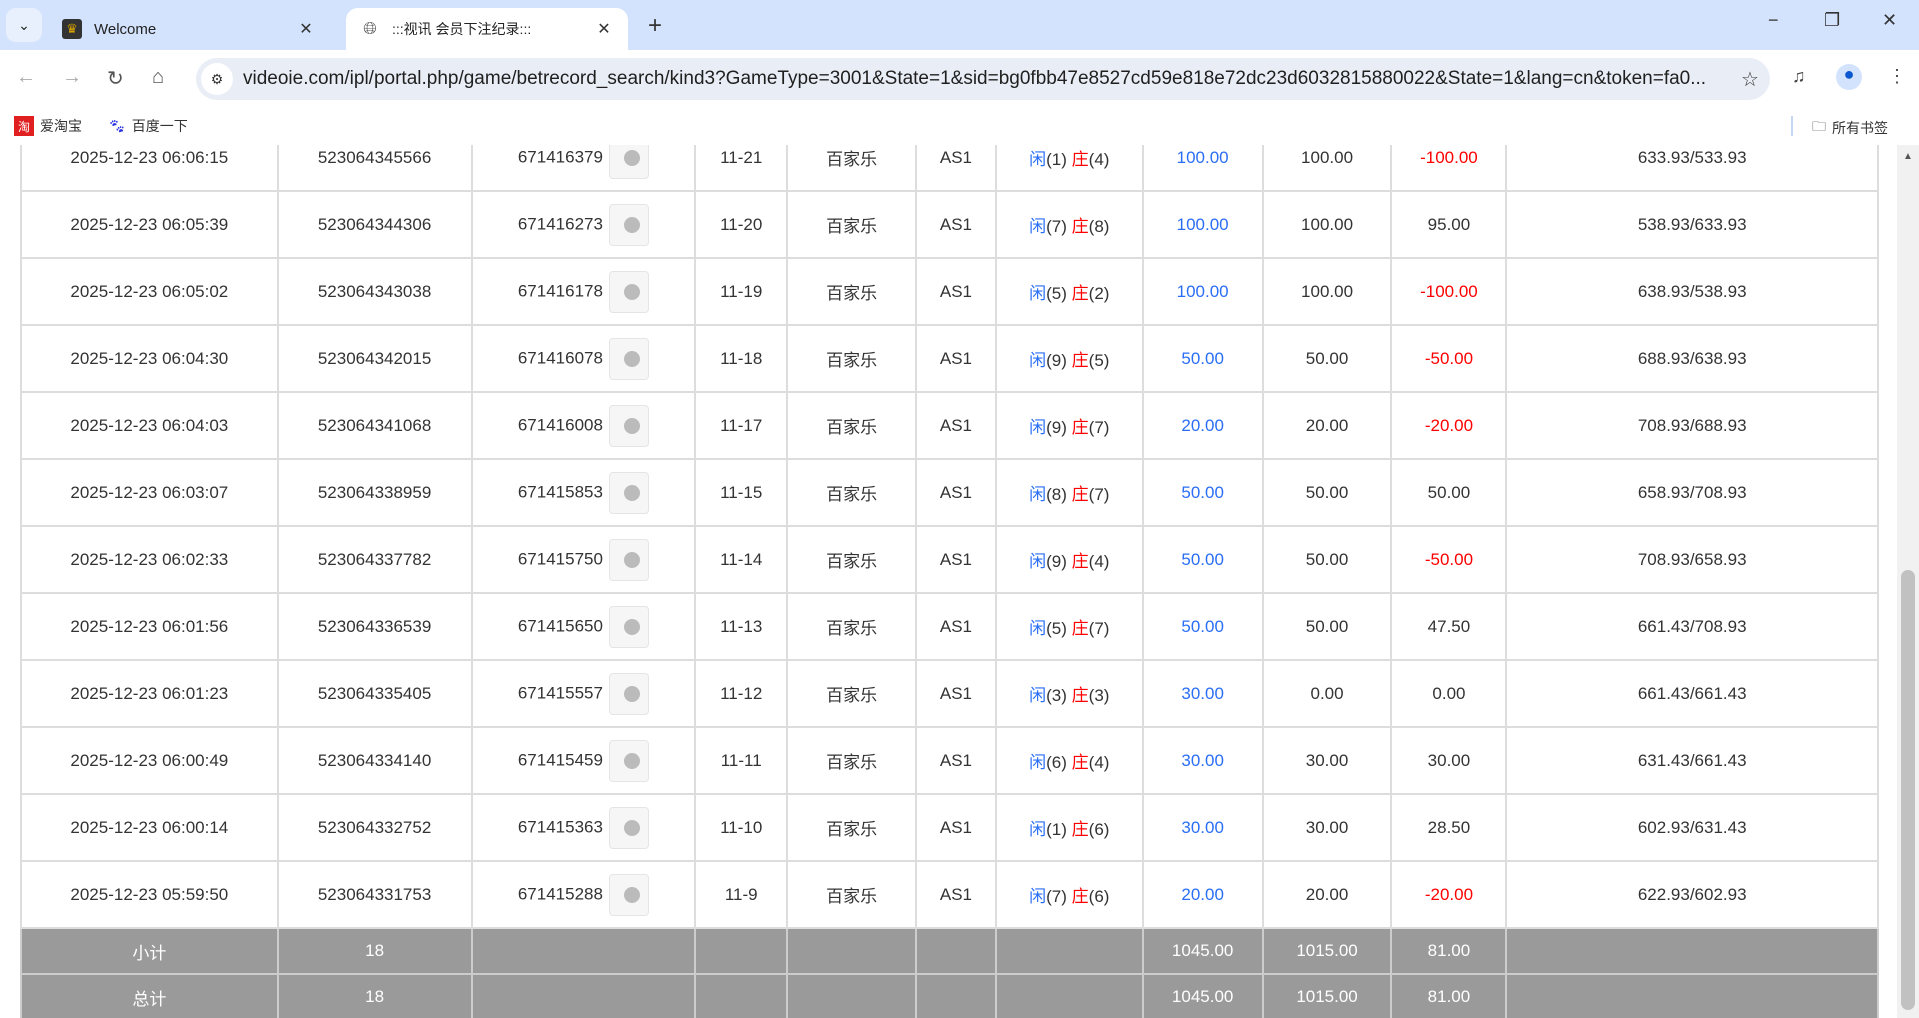 This screenshot has width=1919, height=1018. Describe the element at coordinates (148, 126) in the screenshot. I see `bookmark-baidu: 🐾︎ 百度一下` at that location.